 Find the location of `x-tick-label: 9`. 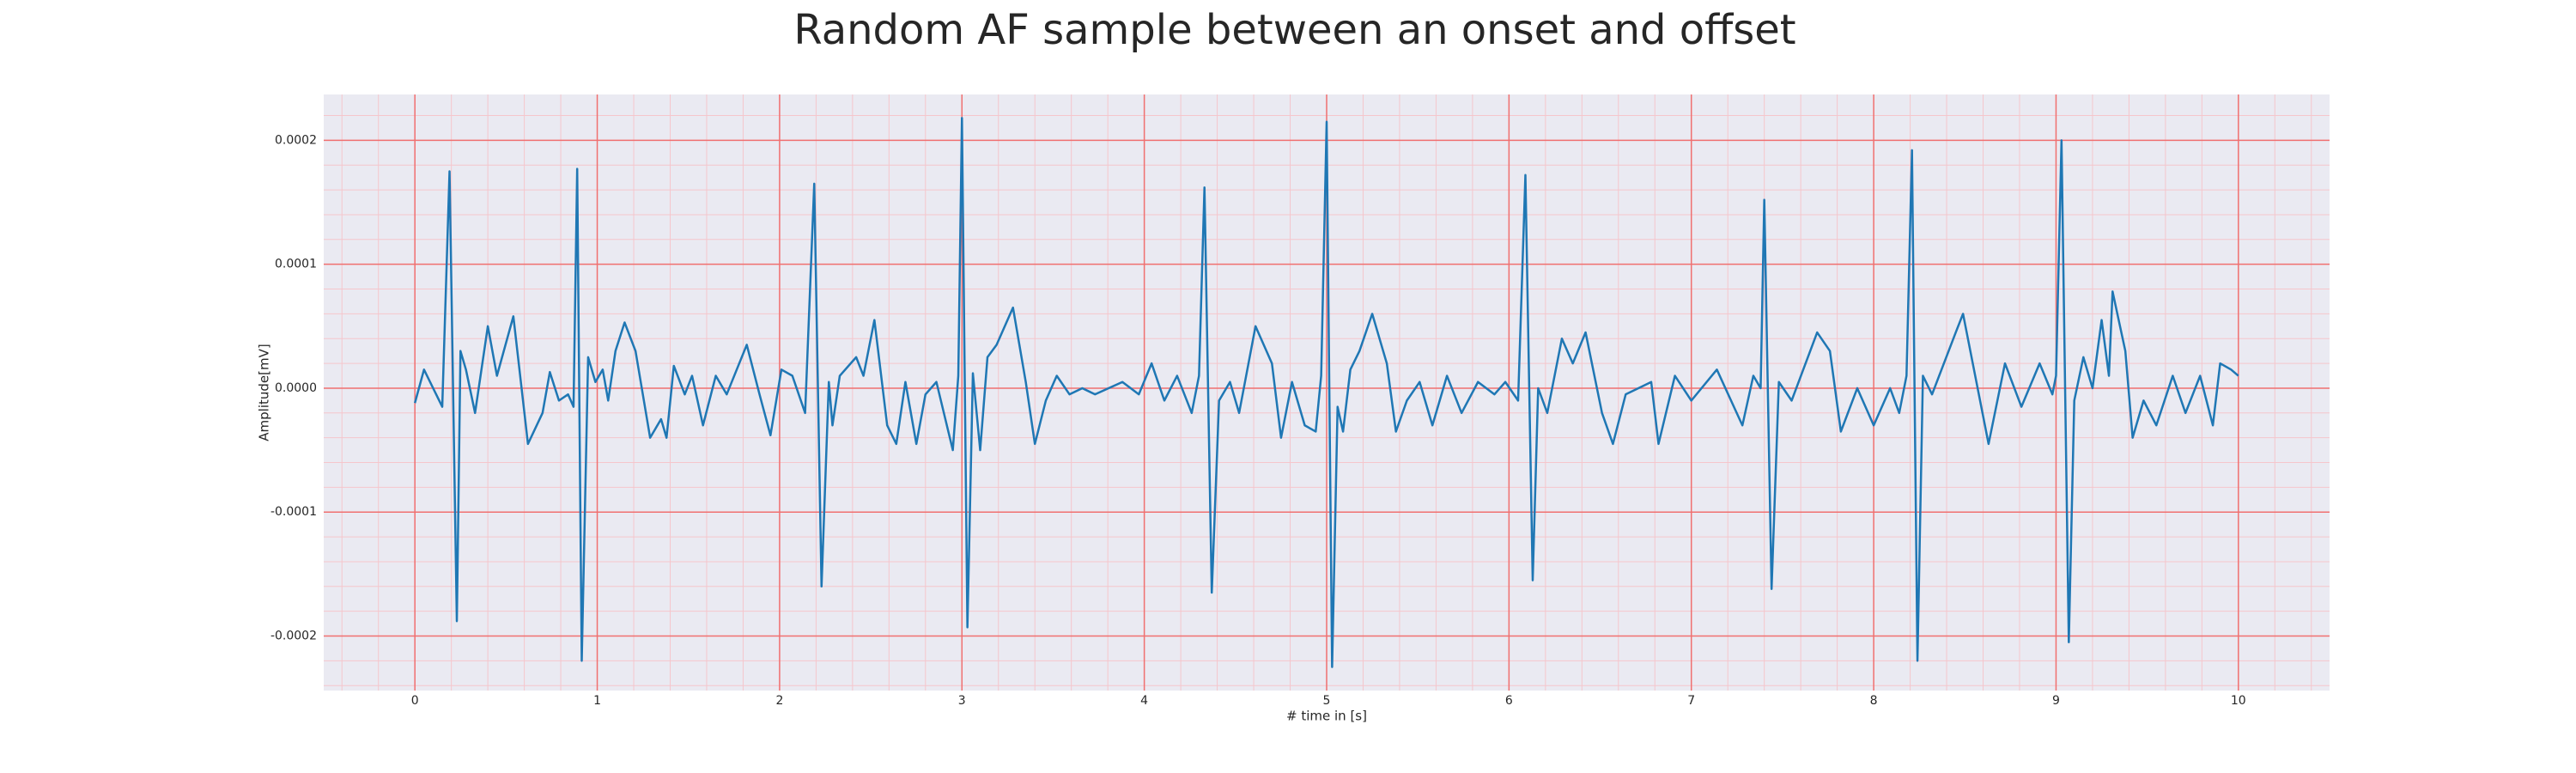

x-tick-label: 9 is located at coordinates (2056, 701).